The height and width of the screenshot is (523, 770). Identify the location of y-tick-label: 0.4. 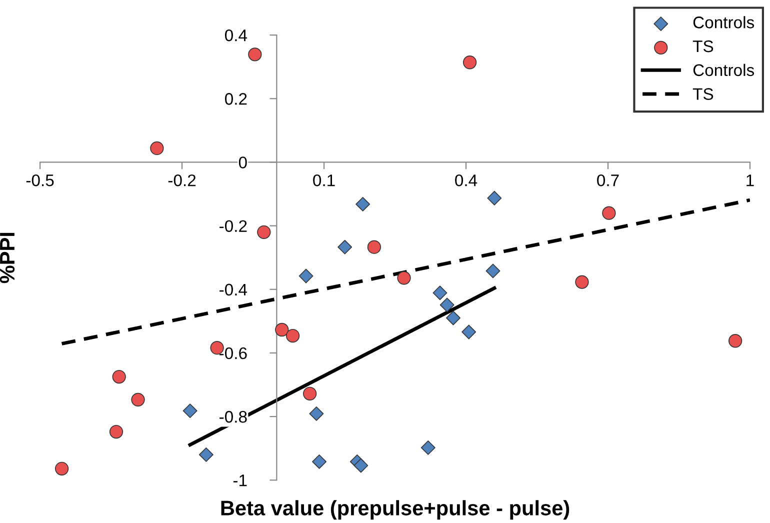
(236, 35).